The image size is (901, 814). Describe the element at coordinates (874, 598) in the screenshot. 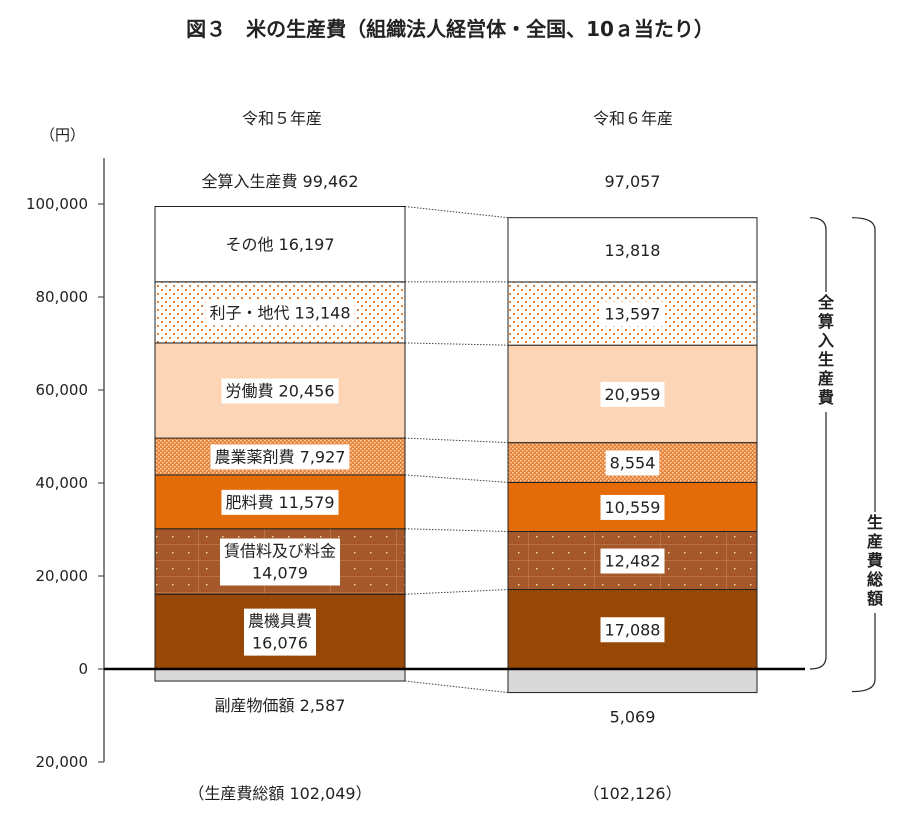

I see `bracket-label-char: 額` at that location.